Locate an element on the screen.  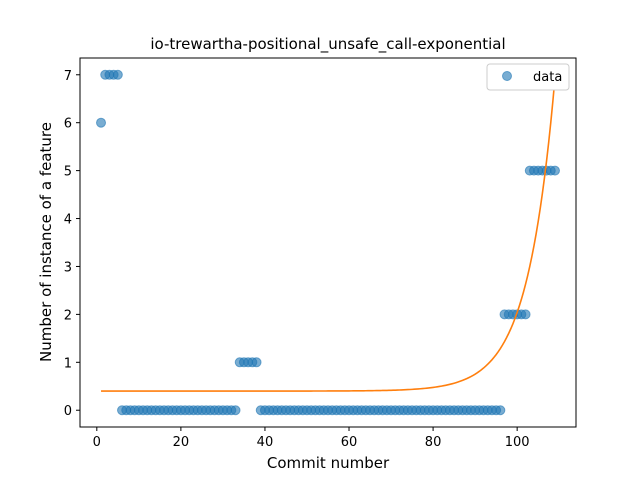
legend-label-data: data is located at coordinates (547, 77).